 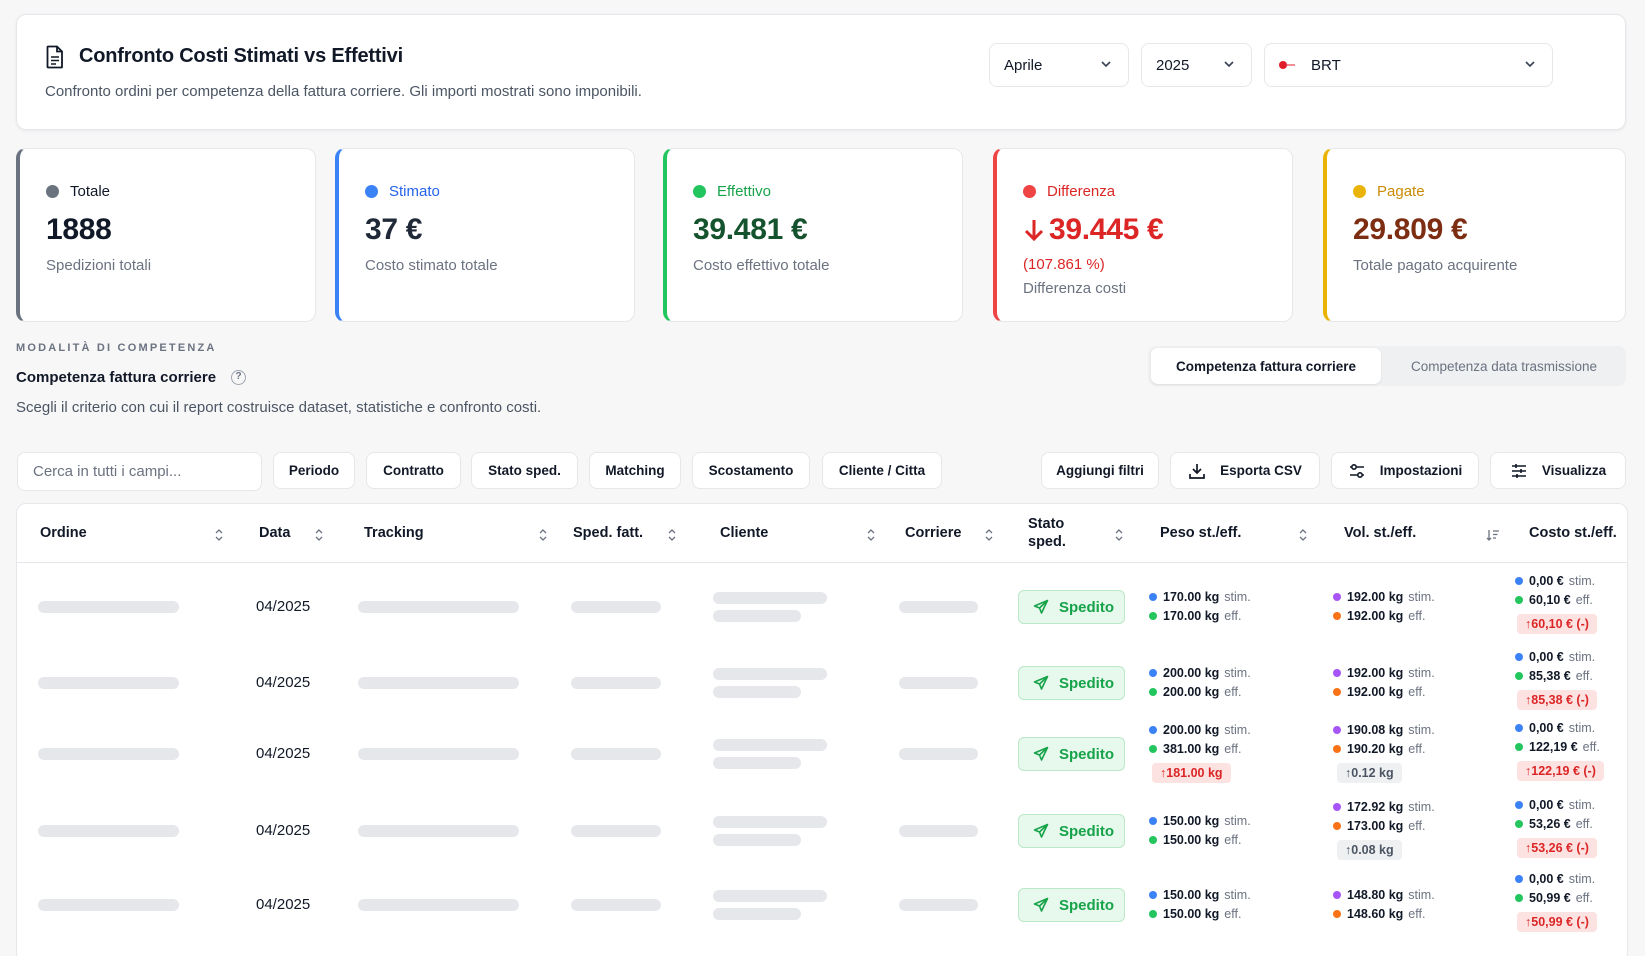 I want to click on costo-eff: 60,10 € eff., so click(x=1554, y=600).